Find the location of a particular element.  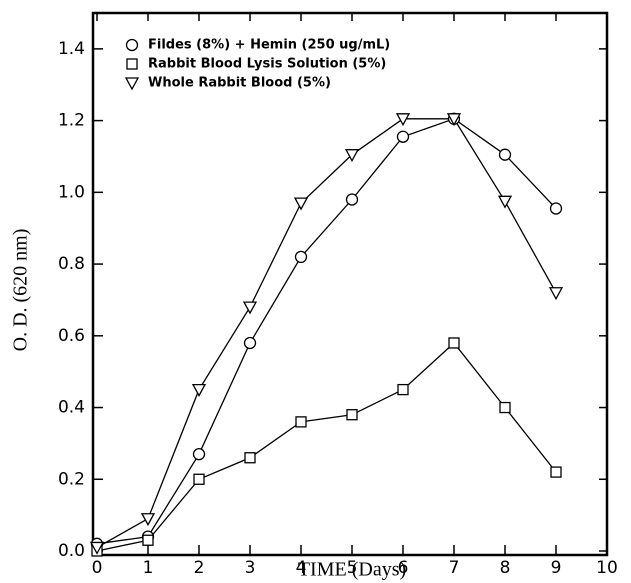

legend-label: Fildes (8%) + Hemin (250 ug/mL) is located at coordinates (269, 45).